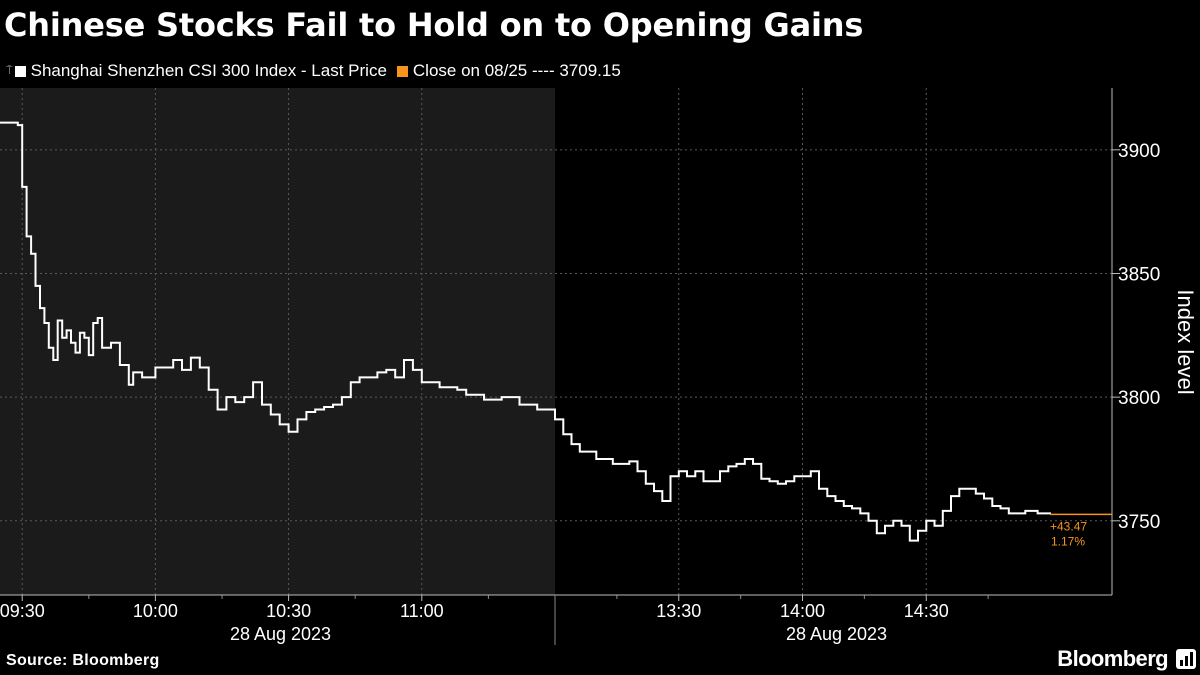 The width and height of the screenshot is (1200, 675). I want to click on x-tick-label: 14:30, so click(926, 611).